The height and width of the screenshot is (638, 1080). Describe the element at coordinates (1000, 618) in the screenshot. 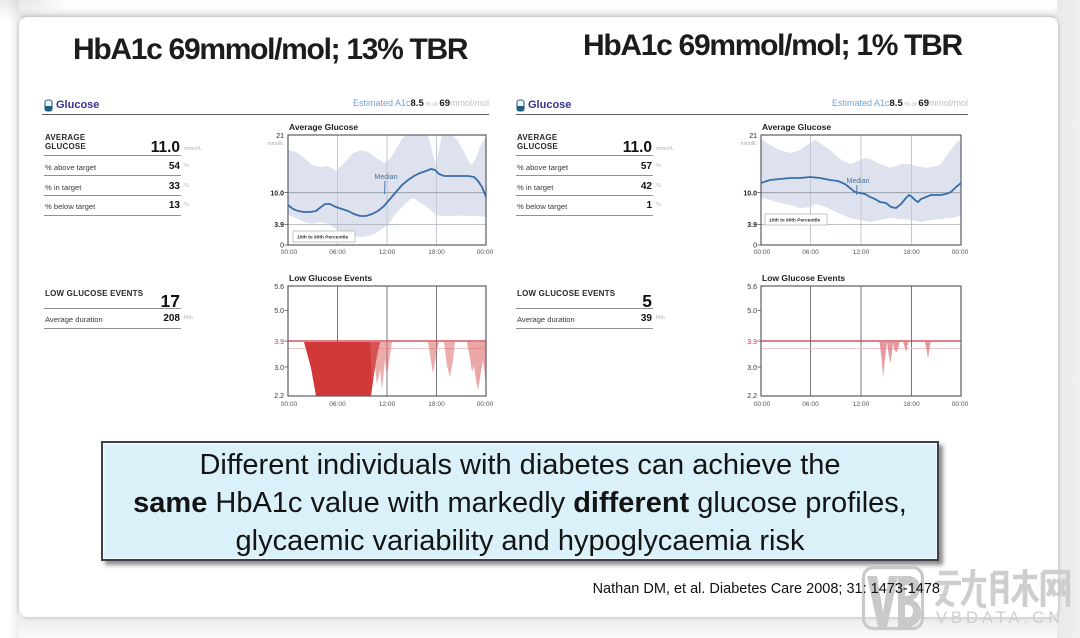

I see `svg-text: VBDATA.CN` at that location.